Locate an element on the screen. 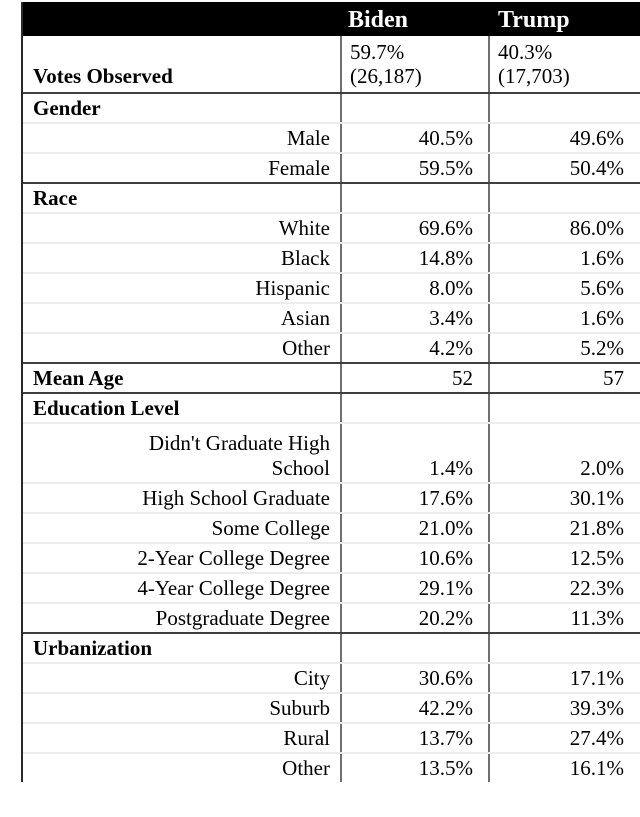 This screenshot has height=817, width=640. biden-value: 42.2% is located at coordinates (414, 708).